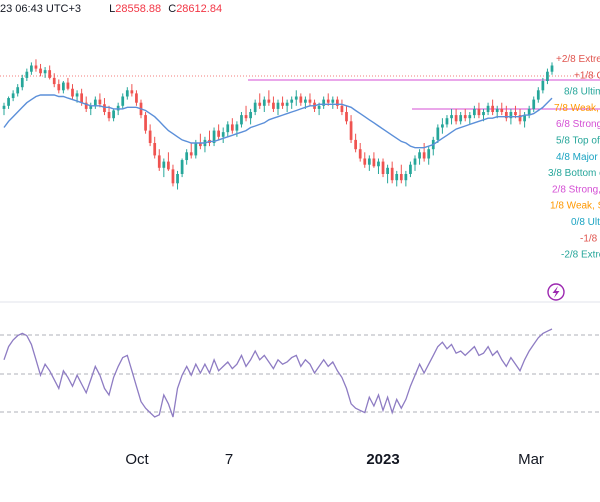 The width and height of the screenshot is (600, 502). Describe the element at coordinates (578, 157) in the screenshot. I see `murrey-level-label: 4/8 Major S` at that location.